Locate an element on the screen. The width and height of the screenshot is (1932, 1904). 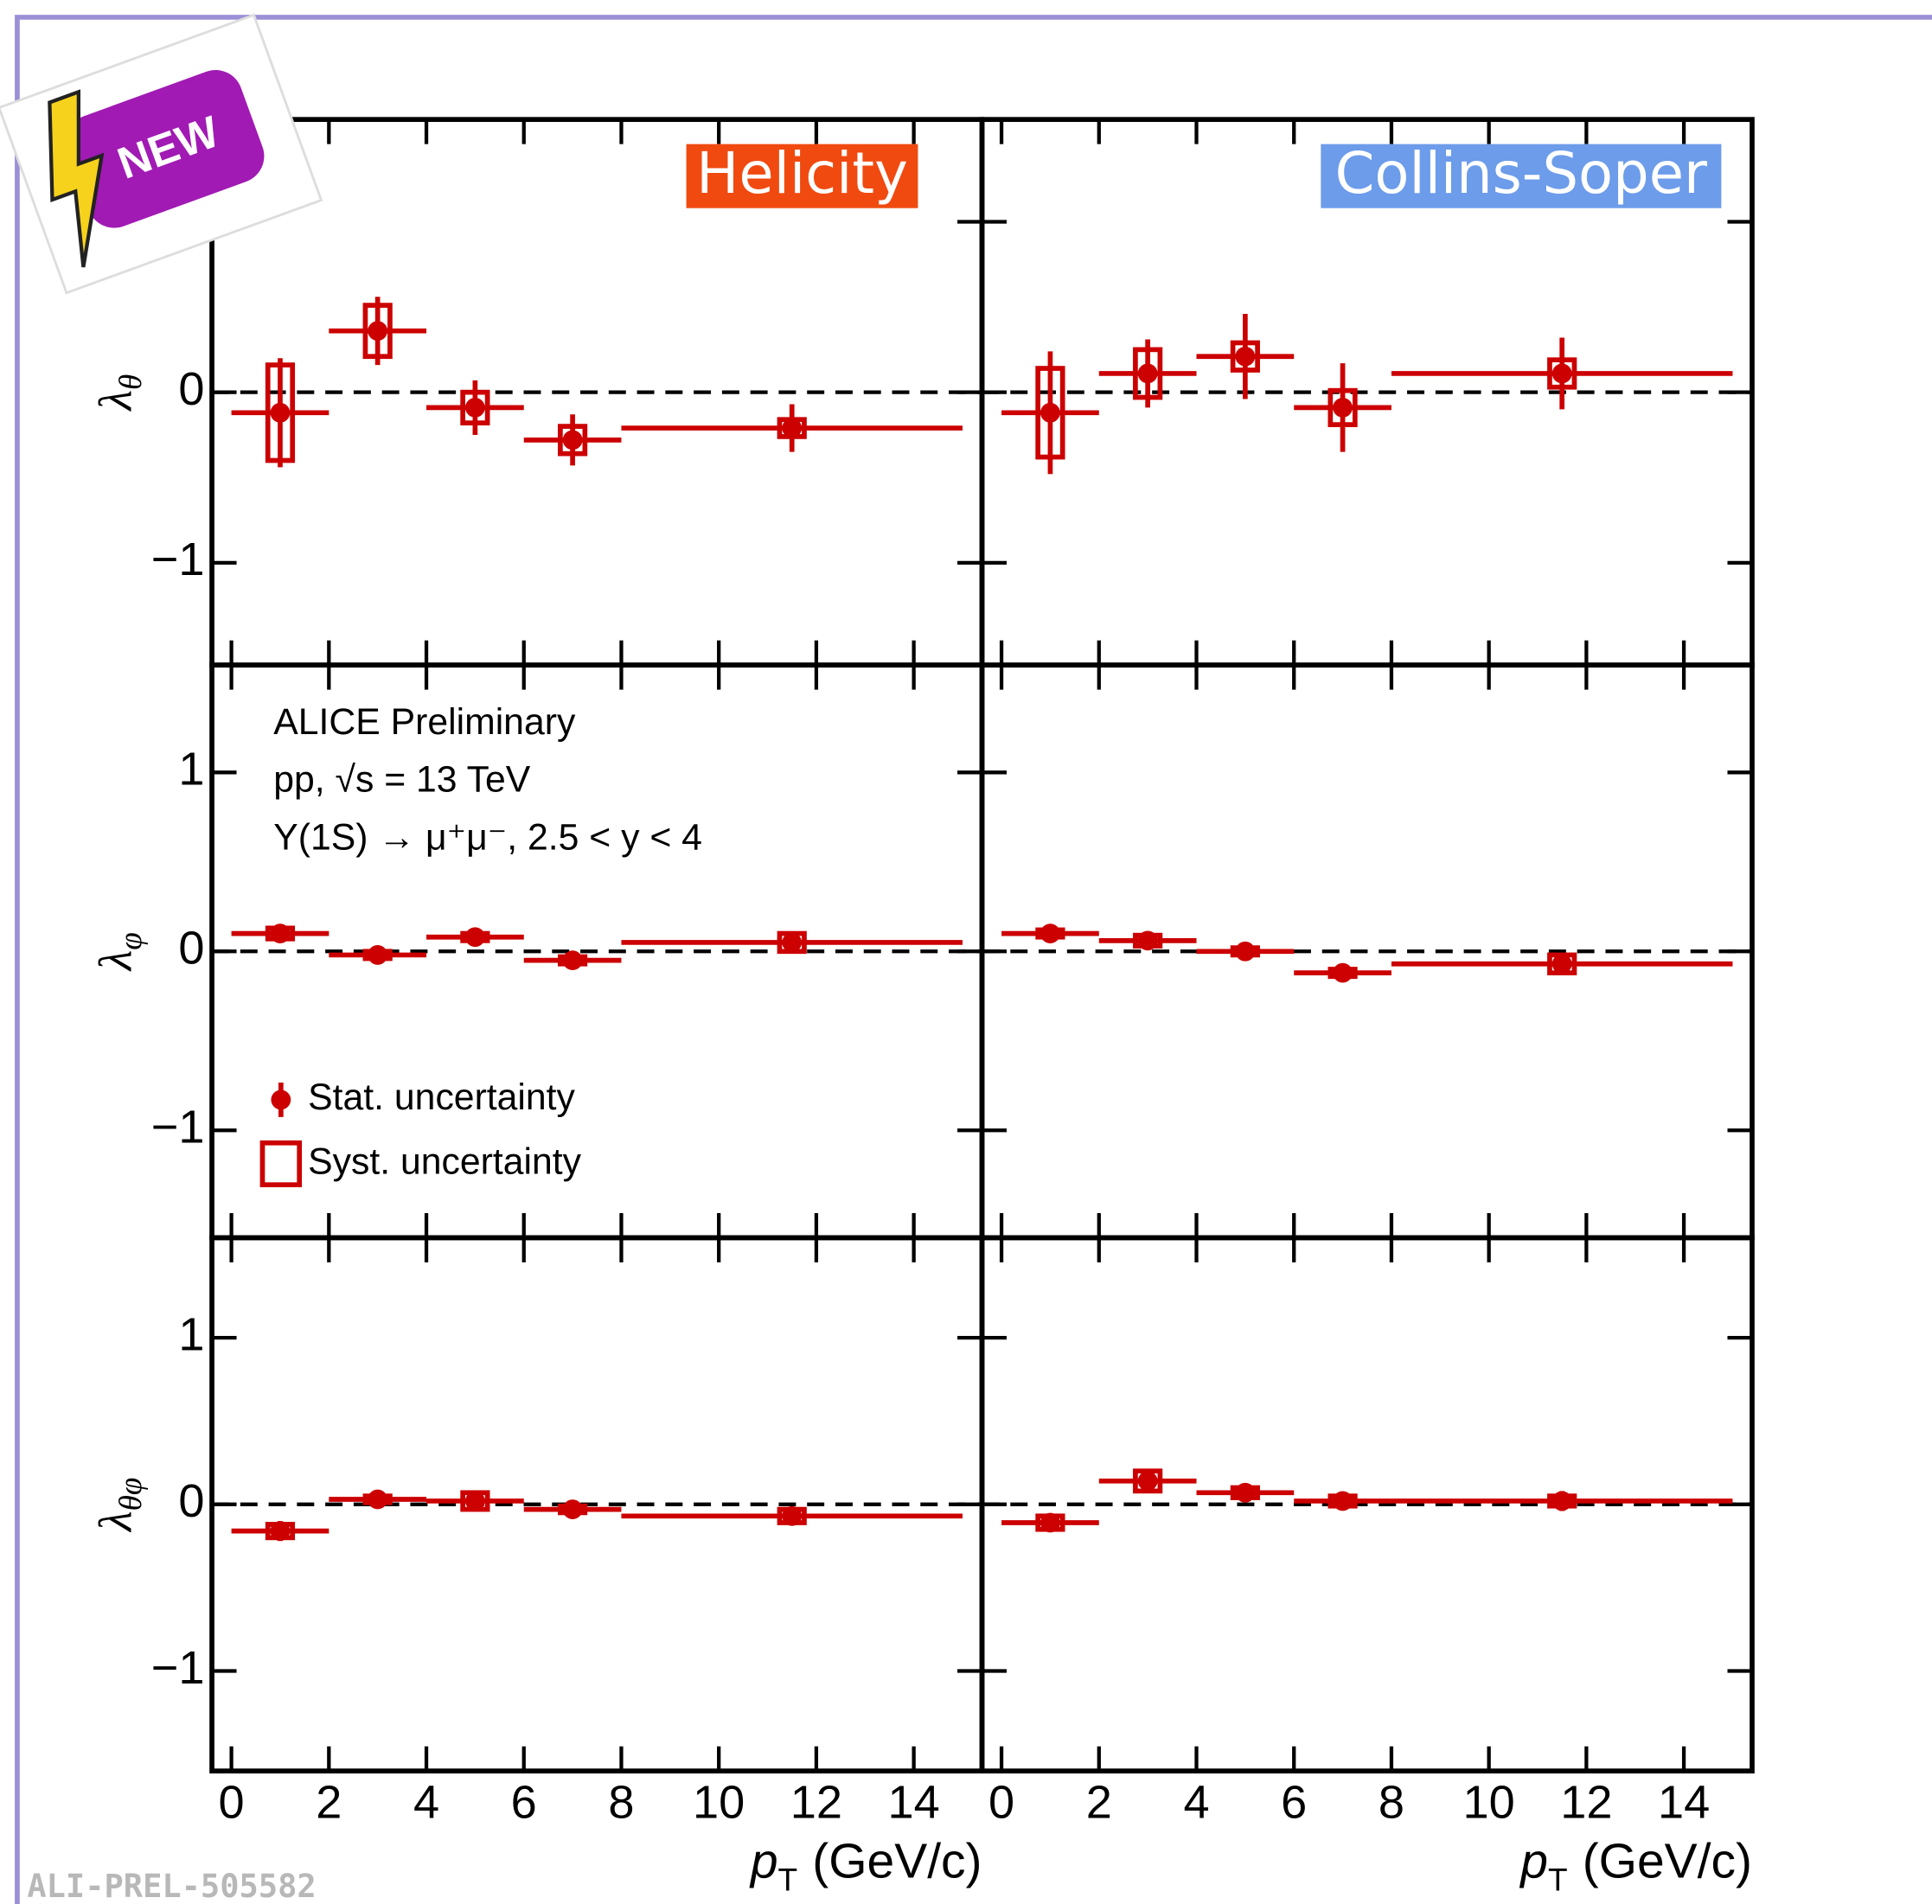
badge-bubble is located at coordinates (165, 149).